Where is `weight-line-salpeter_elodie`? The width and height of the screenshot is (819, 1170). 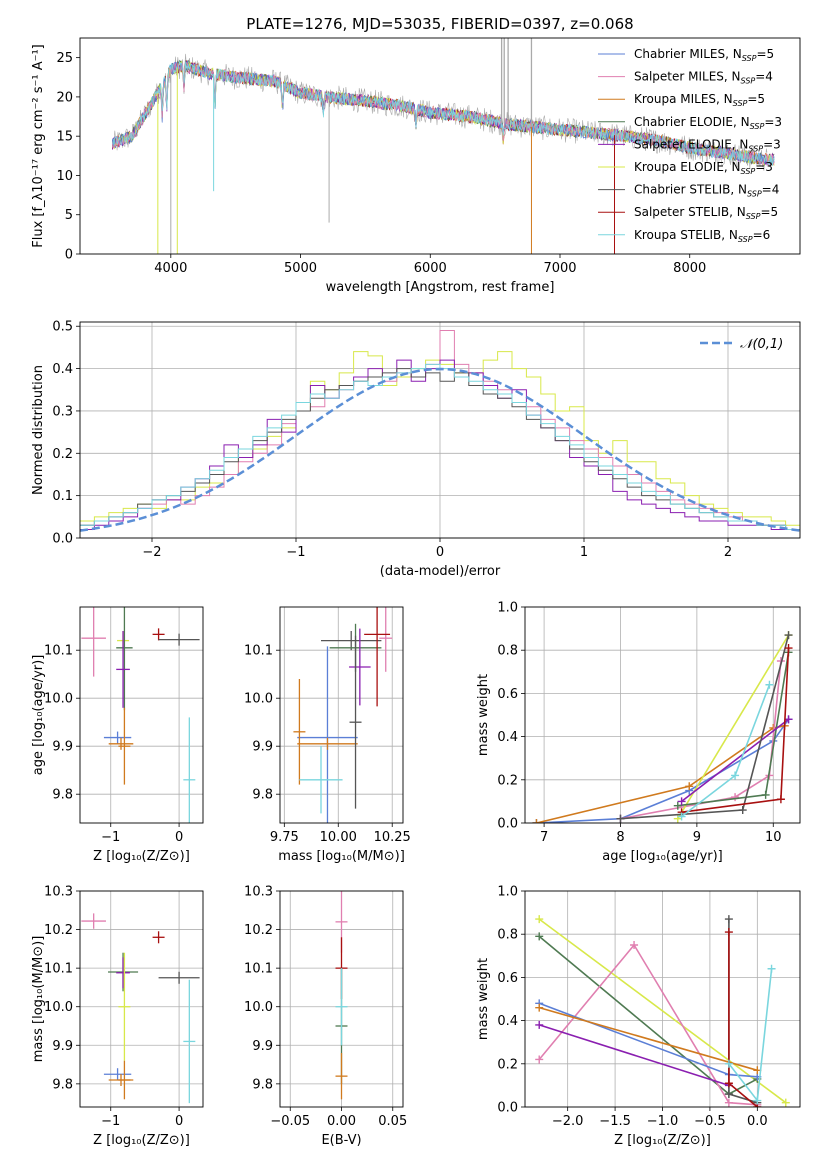
weight-line-salpeter_elodie is located at coordinates (735, 760).